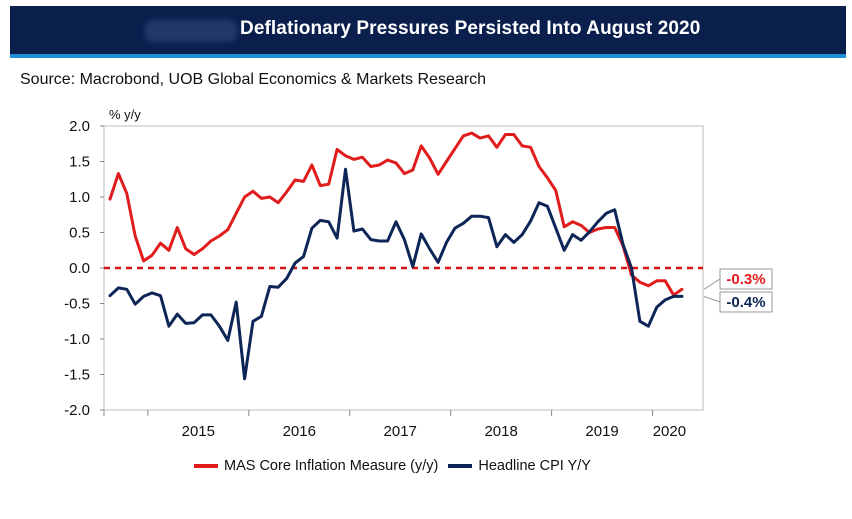 The width and height of the screenshot is (852, 519). What do you see at coordinates (191, 31) in the screenshot?
I see `blurred-logo` at bounding box center [191, 31].